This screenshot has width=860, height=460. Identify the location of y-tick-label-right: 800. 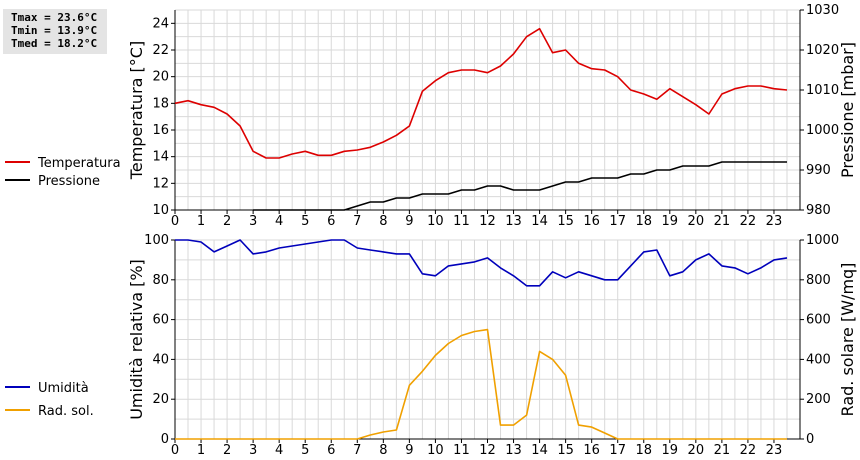
(818, 280).